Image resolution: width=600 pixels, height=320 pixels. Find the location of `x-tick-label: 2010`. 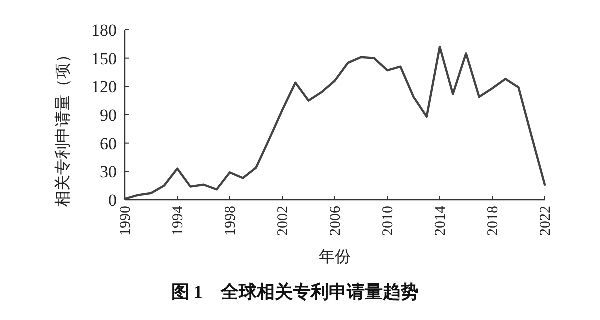

x-tick-label: 2010 is located at coordinates (388, 221).